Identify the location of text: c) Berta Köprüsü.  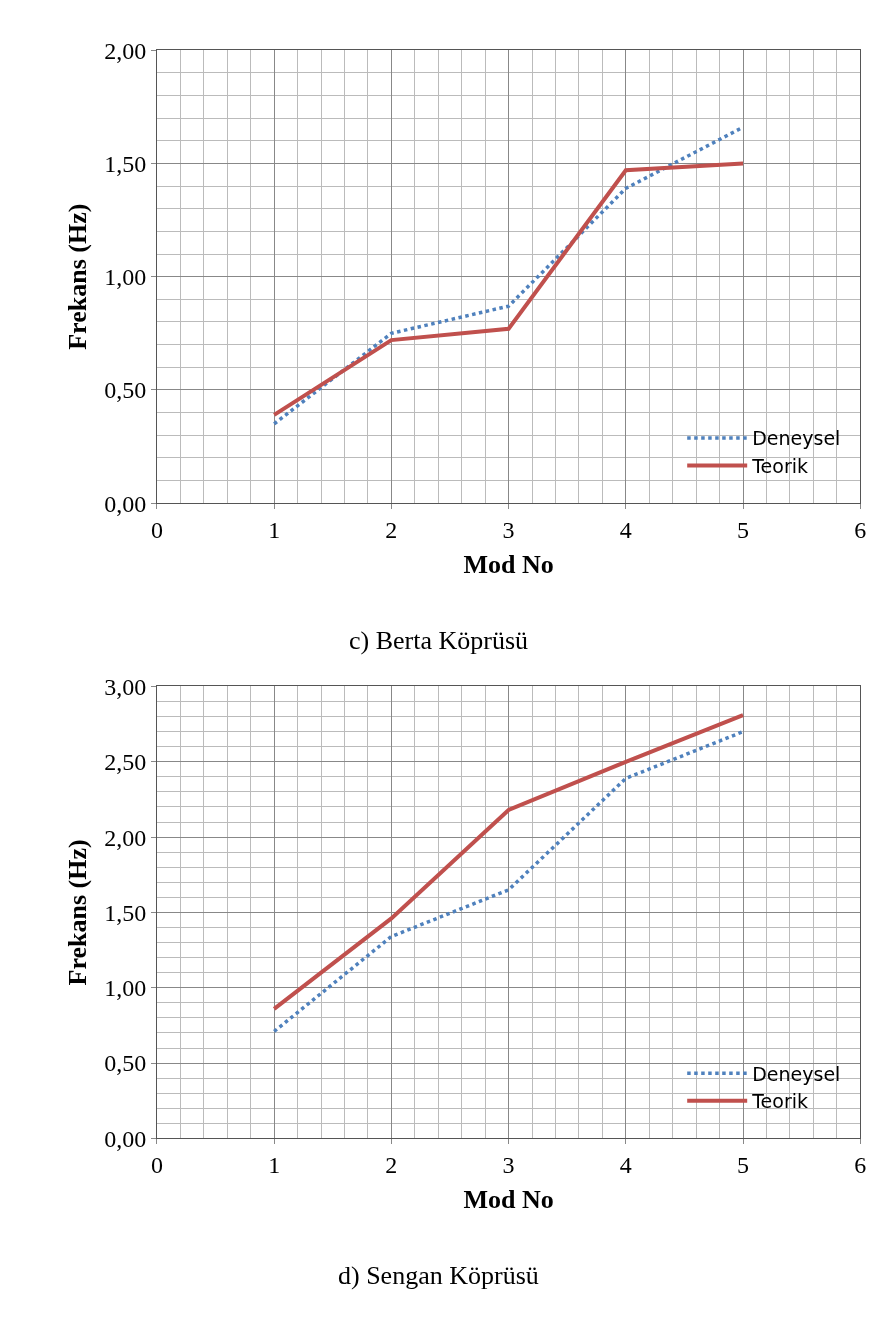
(439, 640).